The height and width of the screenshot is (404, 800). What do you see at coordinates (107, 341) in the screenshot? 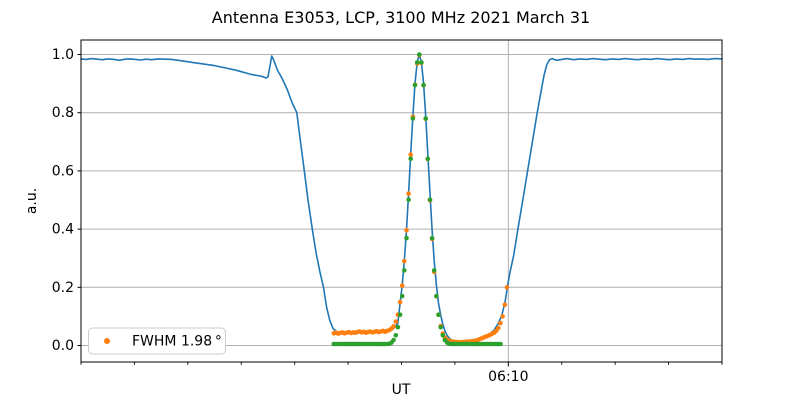
I see `legend-marker-icon` at bounding box center [107, 341].